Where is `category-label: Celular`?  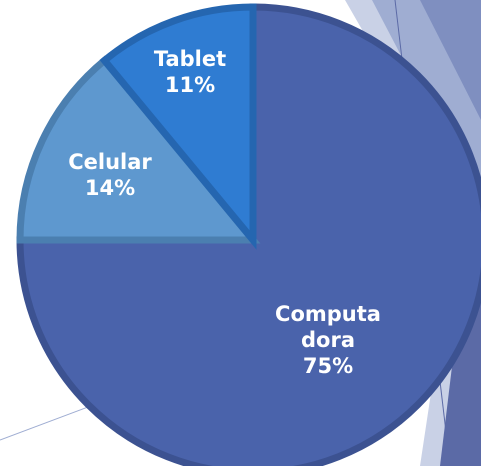 category-label: Celular is located at coordinates (110, 162).